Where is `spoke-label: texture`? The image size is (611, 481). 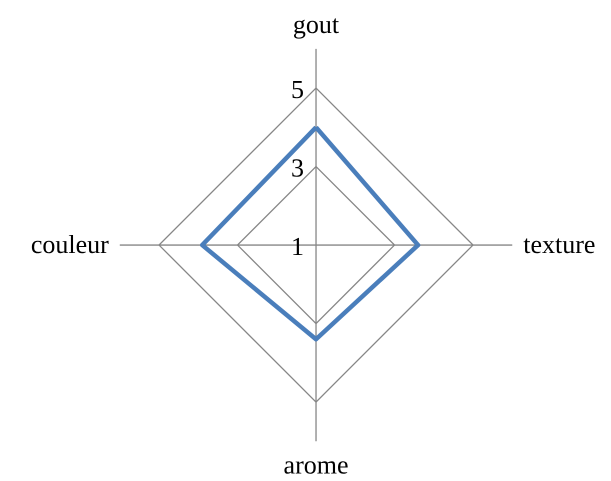 spoke-label: texture is located at coordinates (559, 245).